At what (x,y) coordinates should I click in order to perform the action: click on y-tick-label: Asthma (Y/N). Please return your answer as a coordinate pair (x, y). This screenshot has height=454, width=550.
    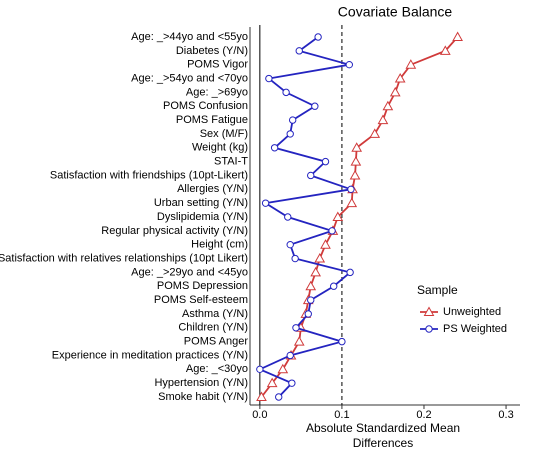
    Looking at the image, I should click on (215, 314).